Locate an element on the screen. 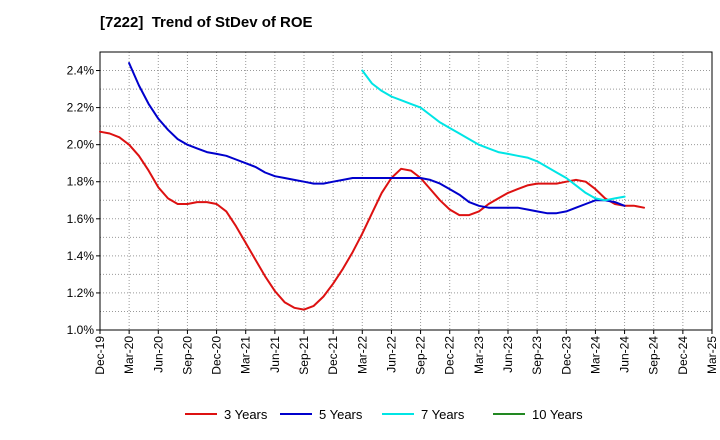 The image size is (720, 440). x-tick-label: Dec-24 is located at coordinates (683, 355).